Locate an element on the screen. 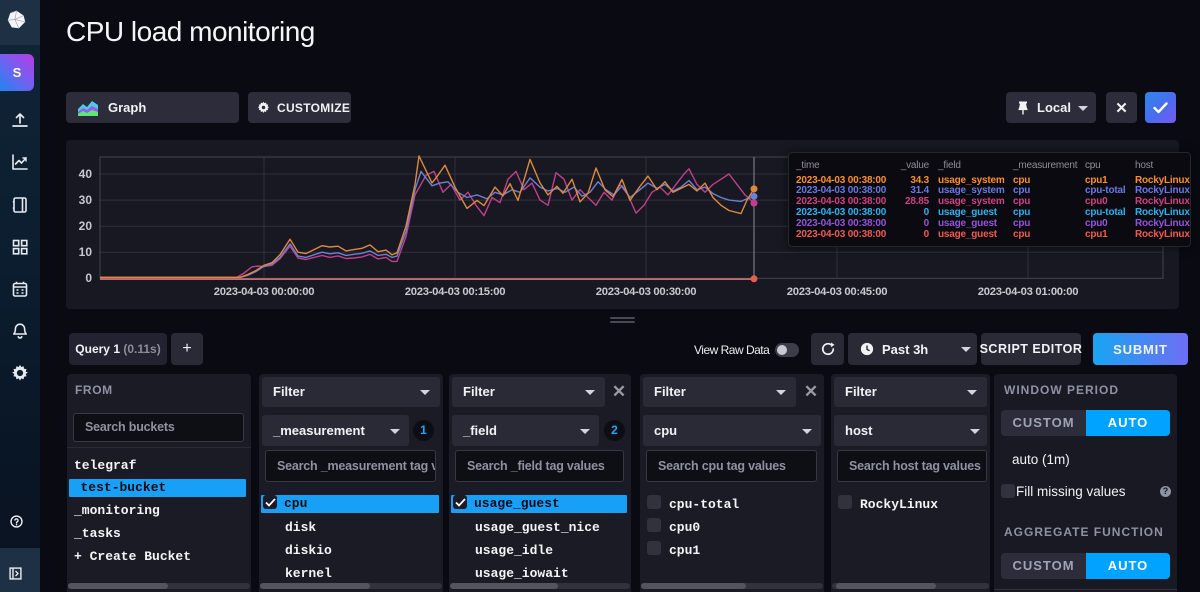  svg-text: 20 is located at coordinates (86, 226).